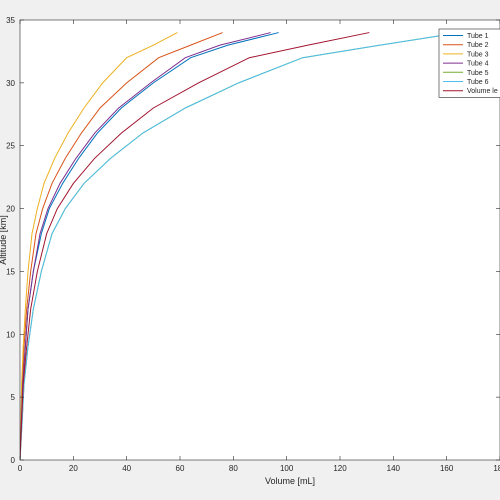 Image resolution: width=500 pixels, height=500 pixels. Describe the element at coordinates (496, 468) in the screenshot. I see `x-tick-label: 180` at that location.